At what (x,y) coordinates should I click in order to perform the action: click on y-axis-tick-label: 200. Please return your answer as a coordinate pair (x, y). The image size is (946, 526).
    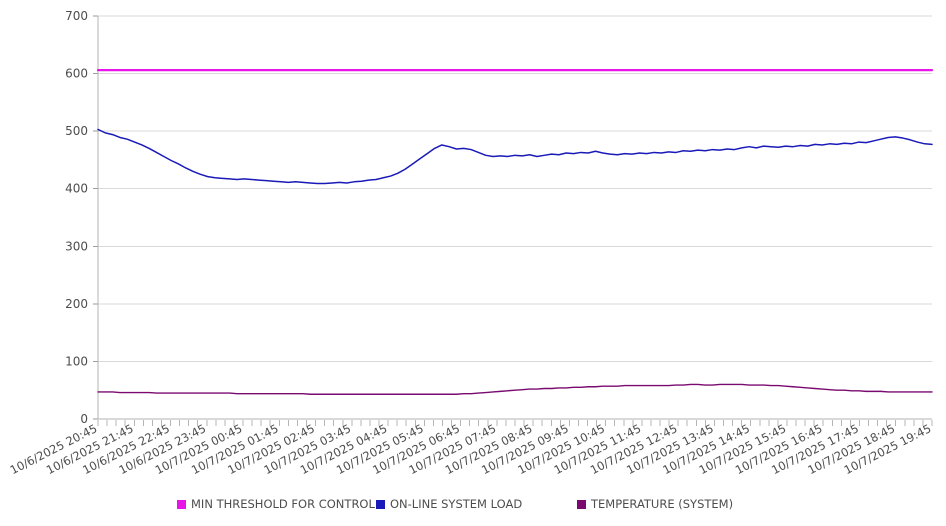
    Looking at the image, I should click on (76, 304).